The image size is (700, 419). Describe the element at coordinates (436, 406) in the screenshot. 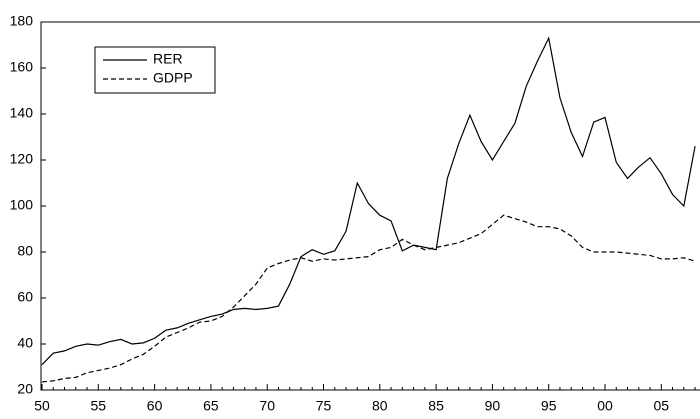

I see `x-tick-label: 85` at that location.